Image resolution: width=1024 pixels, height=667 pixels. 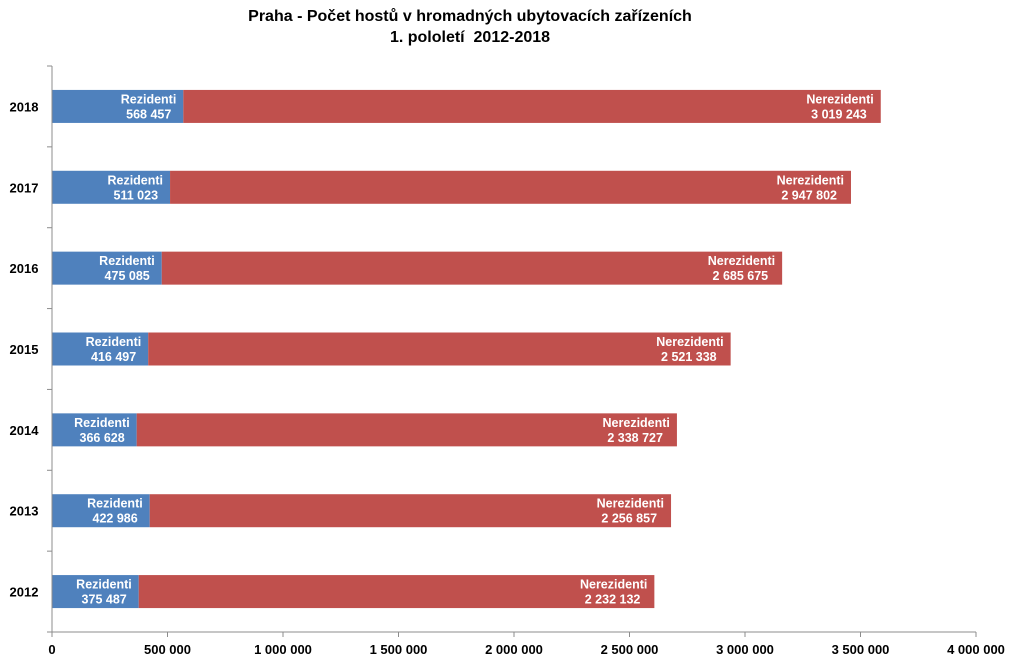 What do you see at coordinates (745, 649) in the screenshot?
I see `x-tick-label: 3 000 000` at bounding box center [745, 649].